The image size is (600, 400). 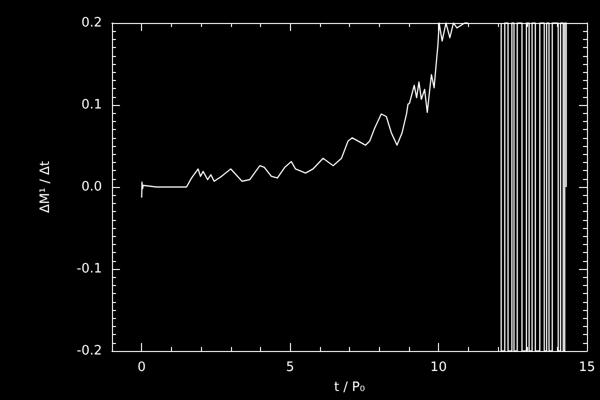 What do you see at coordinates (142, 367) in the screenshot?
I see `x-tick-label: 0` at bounding box center [142, 367].